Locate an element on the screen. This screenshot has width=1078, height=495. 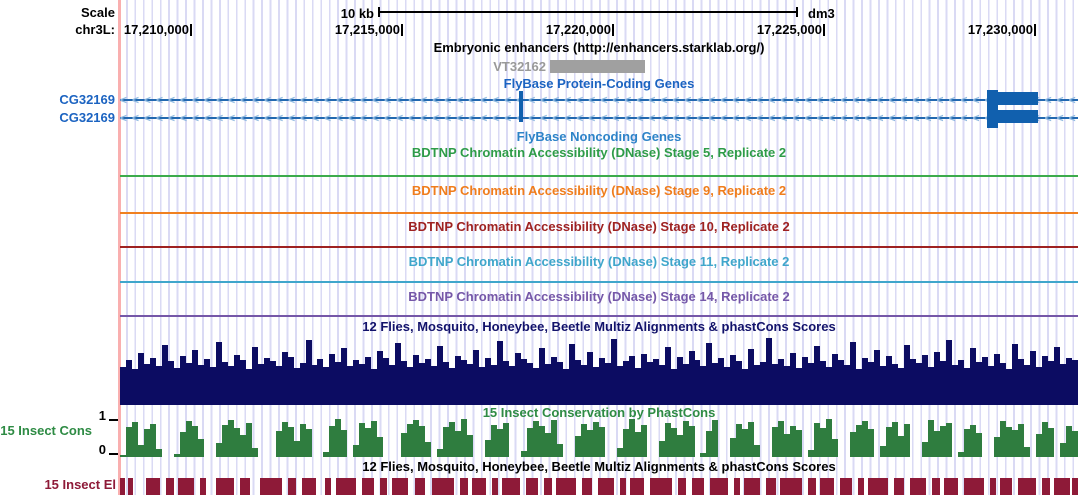
multiz-density-histogram is located at coordinates (599, 371).